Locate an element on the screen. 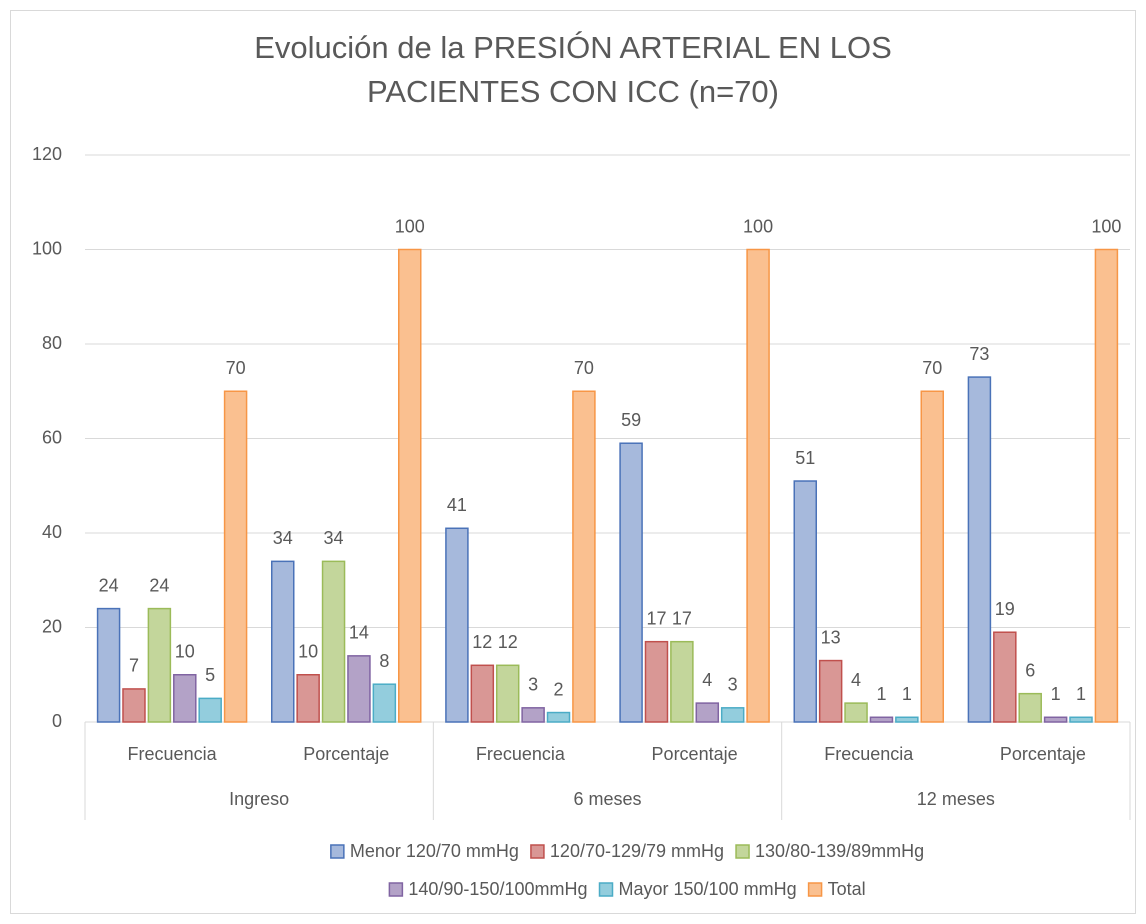 This screenshot has height=924, width=1146. value-label: 51 is located at coordinates (805, 458).